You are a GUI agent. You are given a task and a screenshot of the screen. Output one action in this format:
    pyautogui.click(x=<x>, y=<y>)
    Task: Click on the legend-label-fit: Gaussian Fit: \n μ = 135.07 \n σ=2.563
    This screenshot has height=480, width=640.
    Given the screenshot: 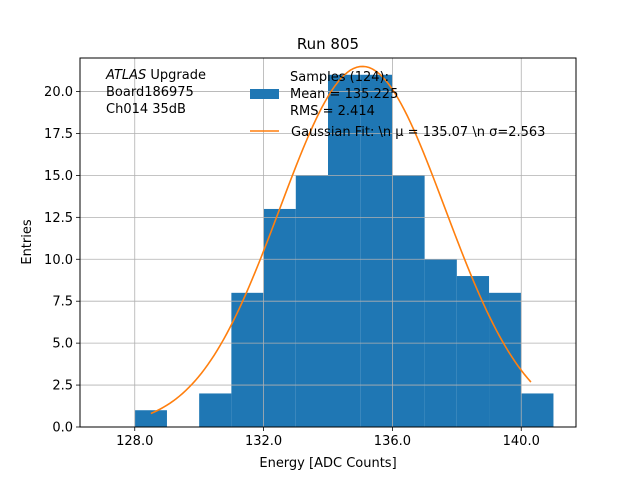 What is the action you would take?
    pyautogui.click(x=418, y=132)
    